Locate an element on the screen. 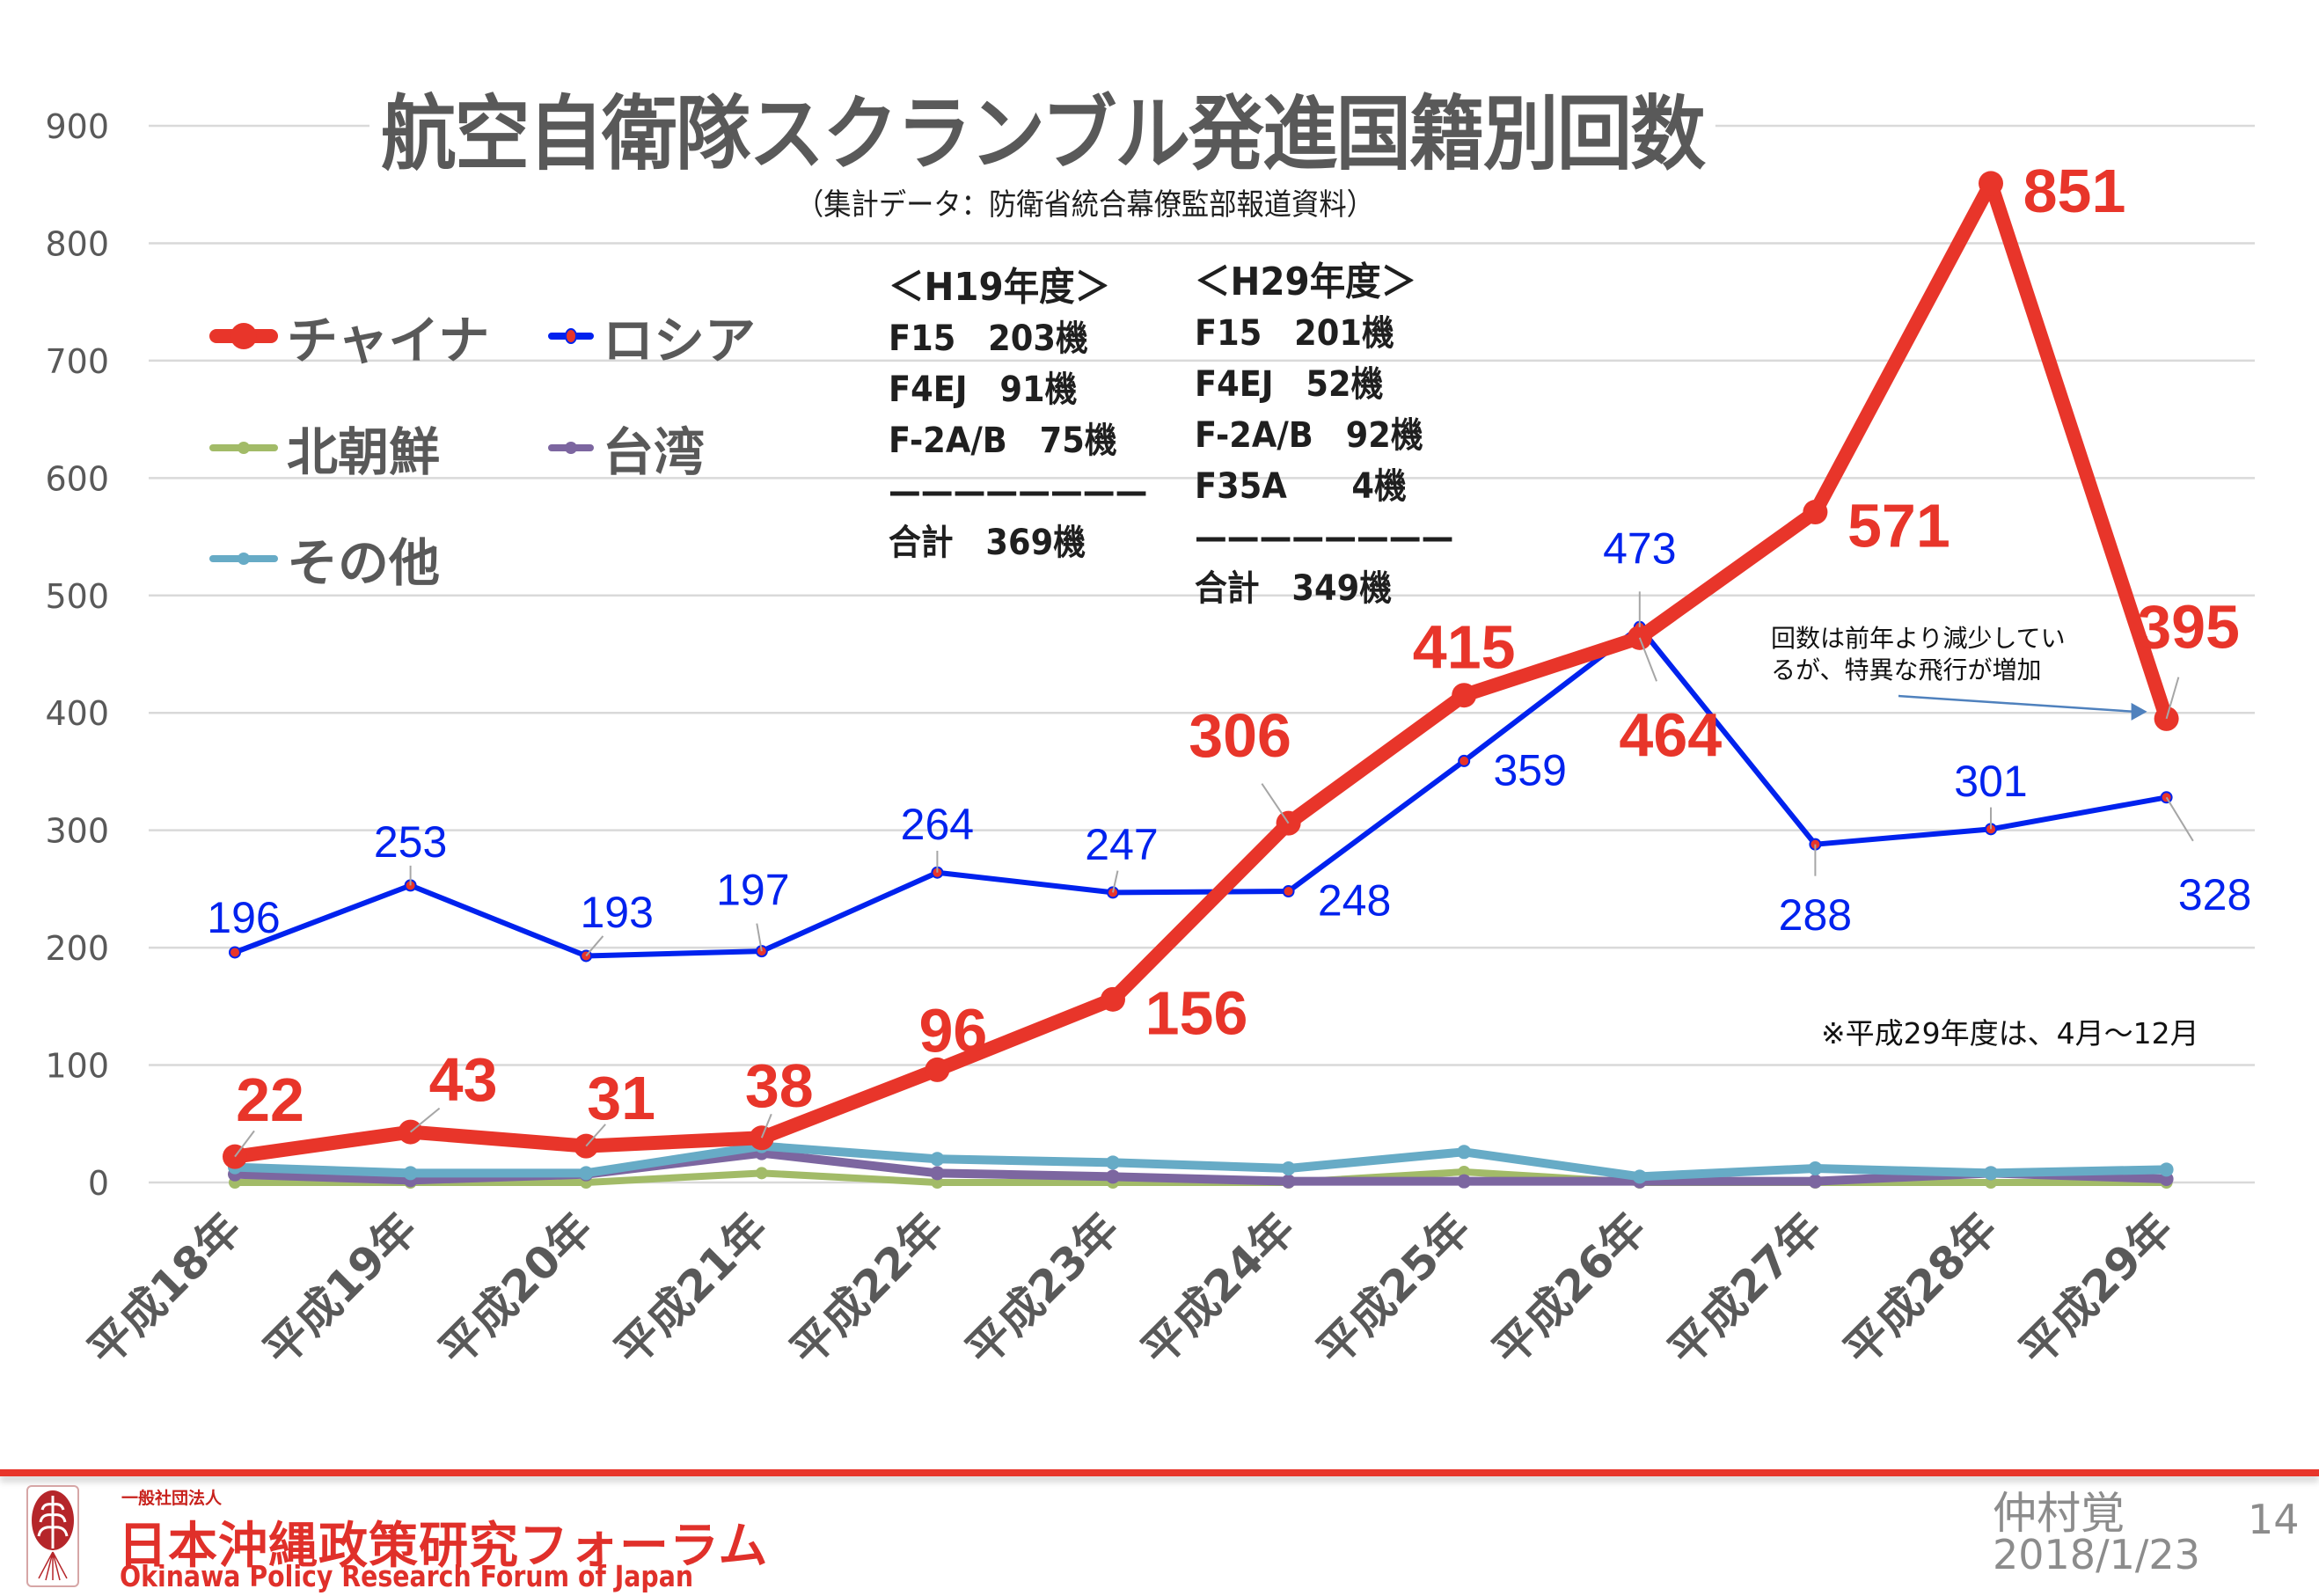 Image resolution: width=2319 pixels, height=1596 pixels. legend-item-russia: ロシア is located at coordinates (649, 336).